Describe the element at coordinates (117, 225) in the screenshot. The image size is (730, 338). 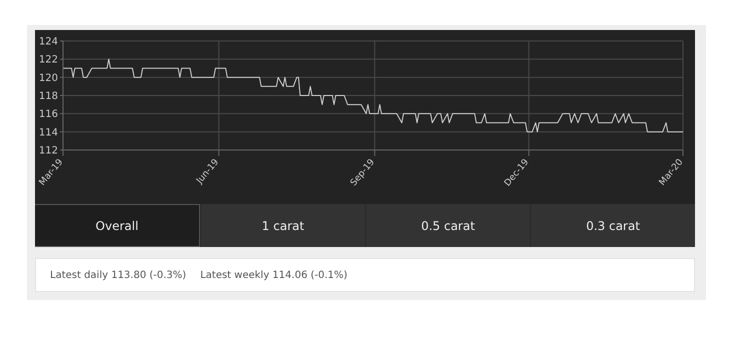
I see `tab-button: Overall` at that location.